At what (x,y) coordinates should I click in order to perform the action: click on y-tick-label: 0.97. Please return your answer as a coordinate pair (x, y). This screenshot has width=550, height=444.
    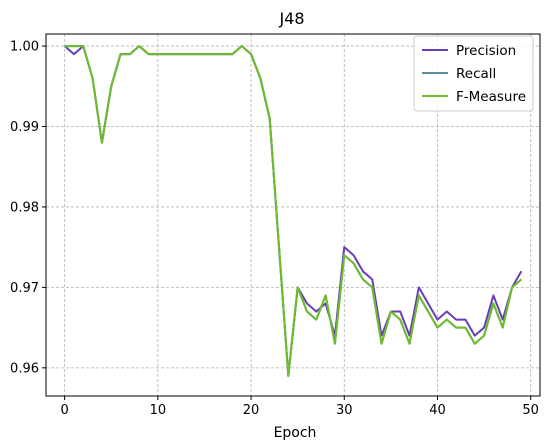
    Looking at the image, I should click on (24, 288).